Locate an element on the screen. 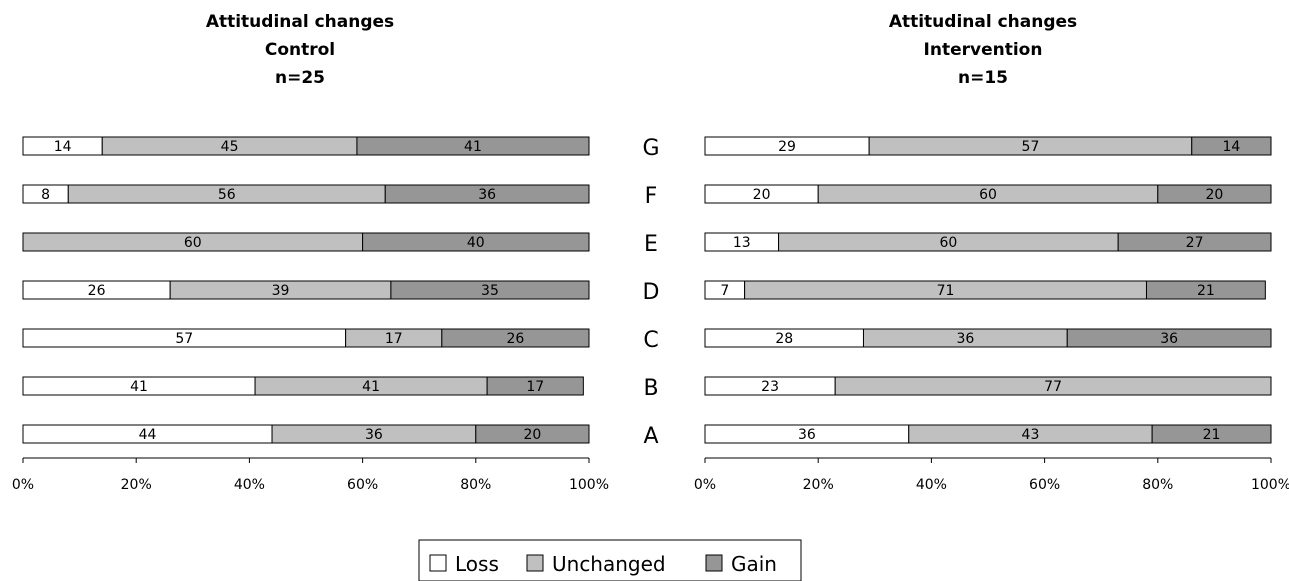  right-label-b-unchanged: 77 is located at coordinates (1053, 387).